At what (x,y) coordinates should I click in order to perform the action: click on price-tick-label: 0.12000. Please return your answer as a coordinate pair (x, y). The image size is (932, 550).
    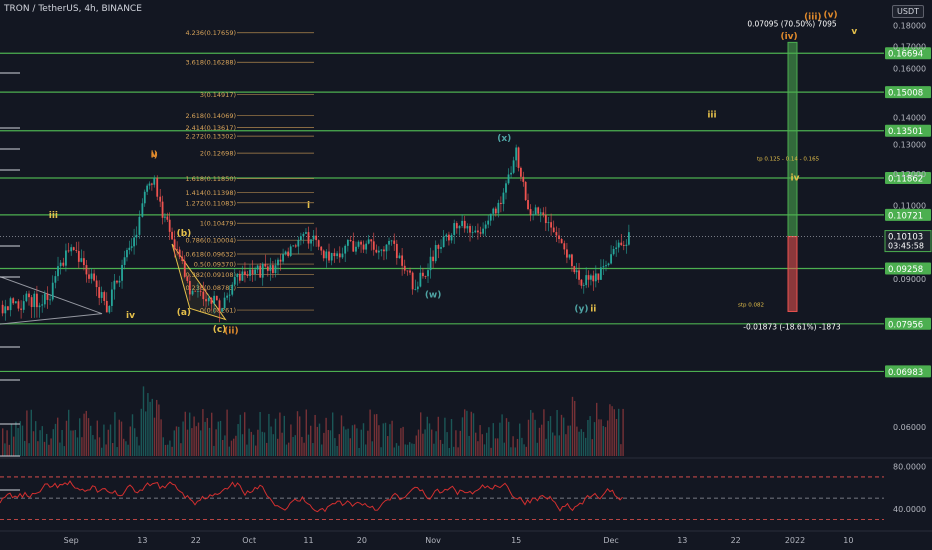
    Looking at the image, I should click on (909, 174).